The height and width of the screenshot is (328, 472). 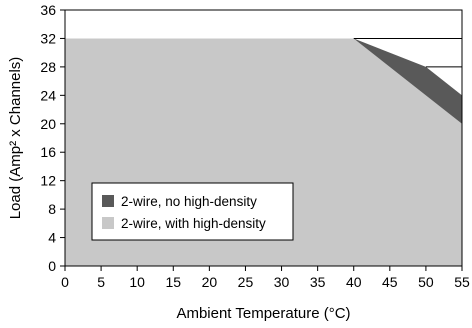 What do you see at coordinates (318, 282) in the screenshot?
I see `x-tick-label: 35` at bounding box center [318, 282].